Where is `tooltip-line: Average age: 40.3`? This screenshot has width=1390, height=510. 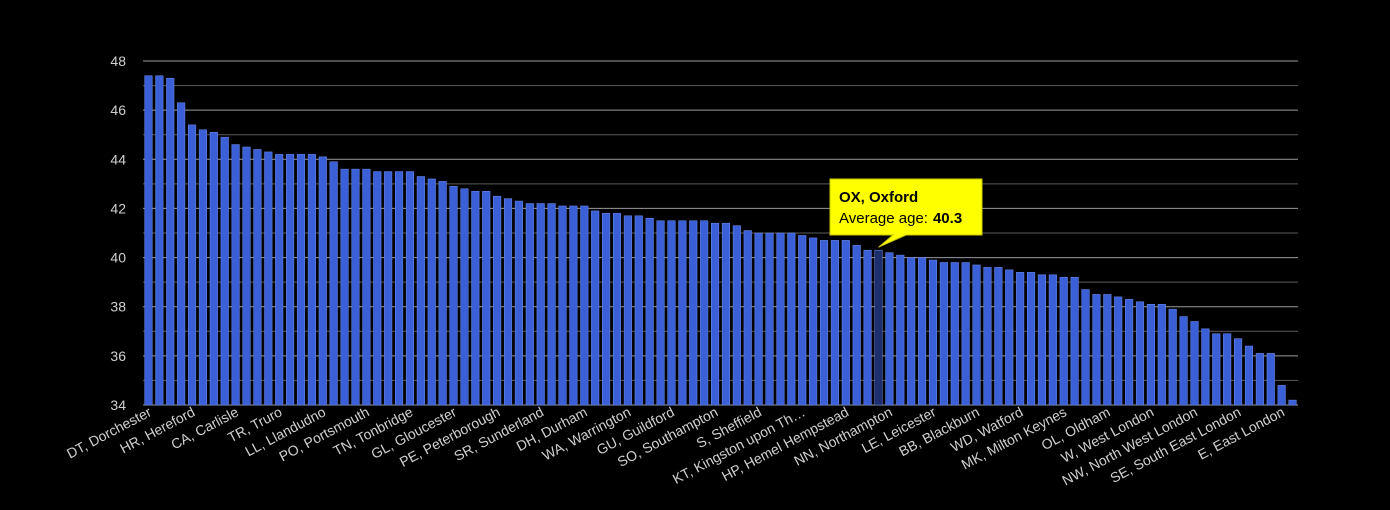
tooltip-line: Average age: 40.3 is located at coordinates (900, 218).